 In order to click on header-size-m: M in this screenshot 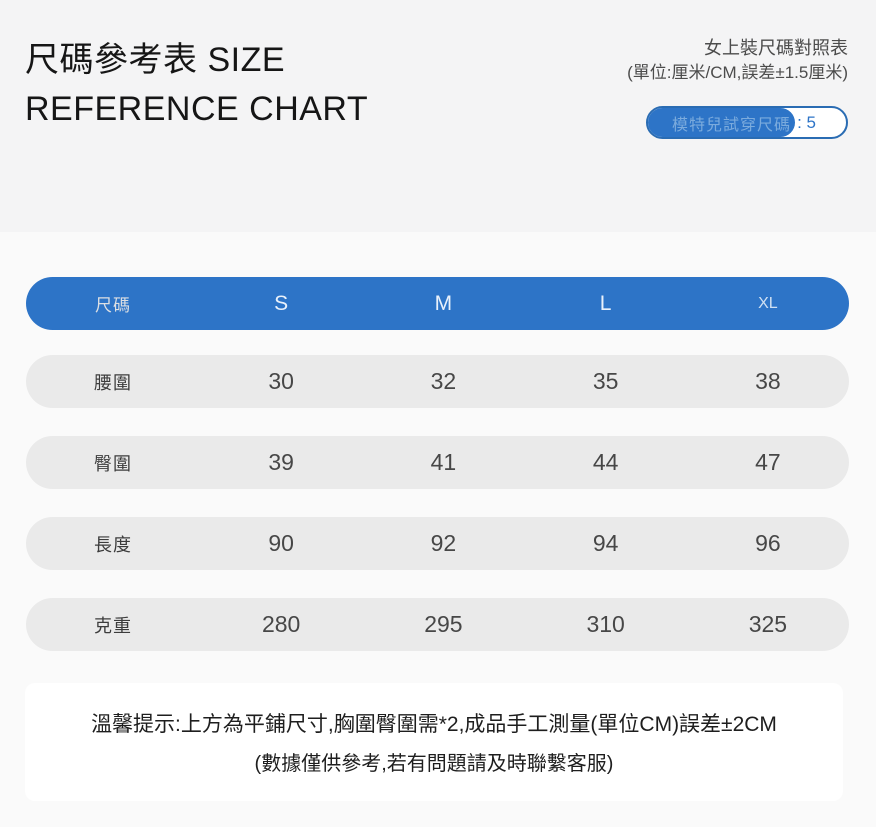, I will do `click(443, 303)`.